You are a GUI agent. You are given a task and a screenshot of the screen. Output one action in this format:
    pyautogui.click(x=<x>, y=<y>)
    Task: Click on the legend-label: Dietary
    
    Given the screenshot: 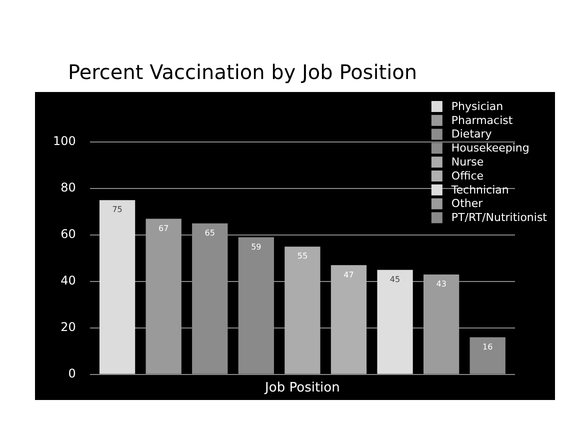 What is the action you would take?
    pyautogui.click(x=471, y=134)
    